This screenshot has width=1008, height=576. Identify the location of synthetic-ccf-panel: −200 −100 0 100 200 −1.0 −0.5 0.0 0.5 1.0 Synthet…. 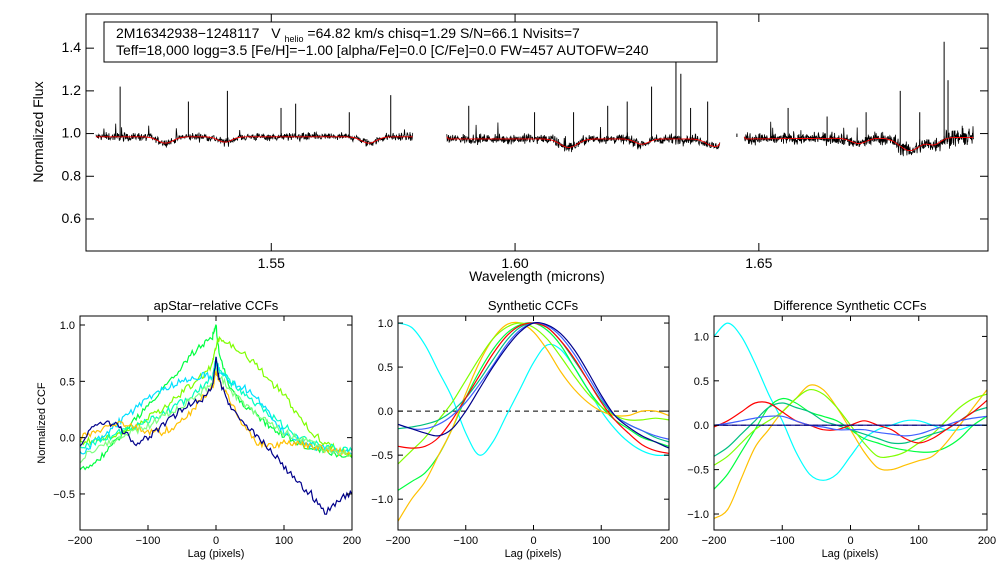
(524, 429).